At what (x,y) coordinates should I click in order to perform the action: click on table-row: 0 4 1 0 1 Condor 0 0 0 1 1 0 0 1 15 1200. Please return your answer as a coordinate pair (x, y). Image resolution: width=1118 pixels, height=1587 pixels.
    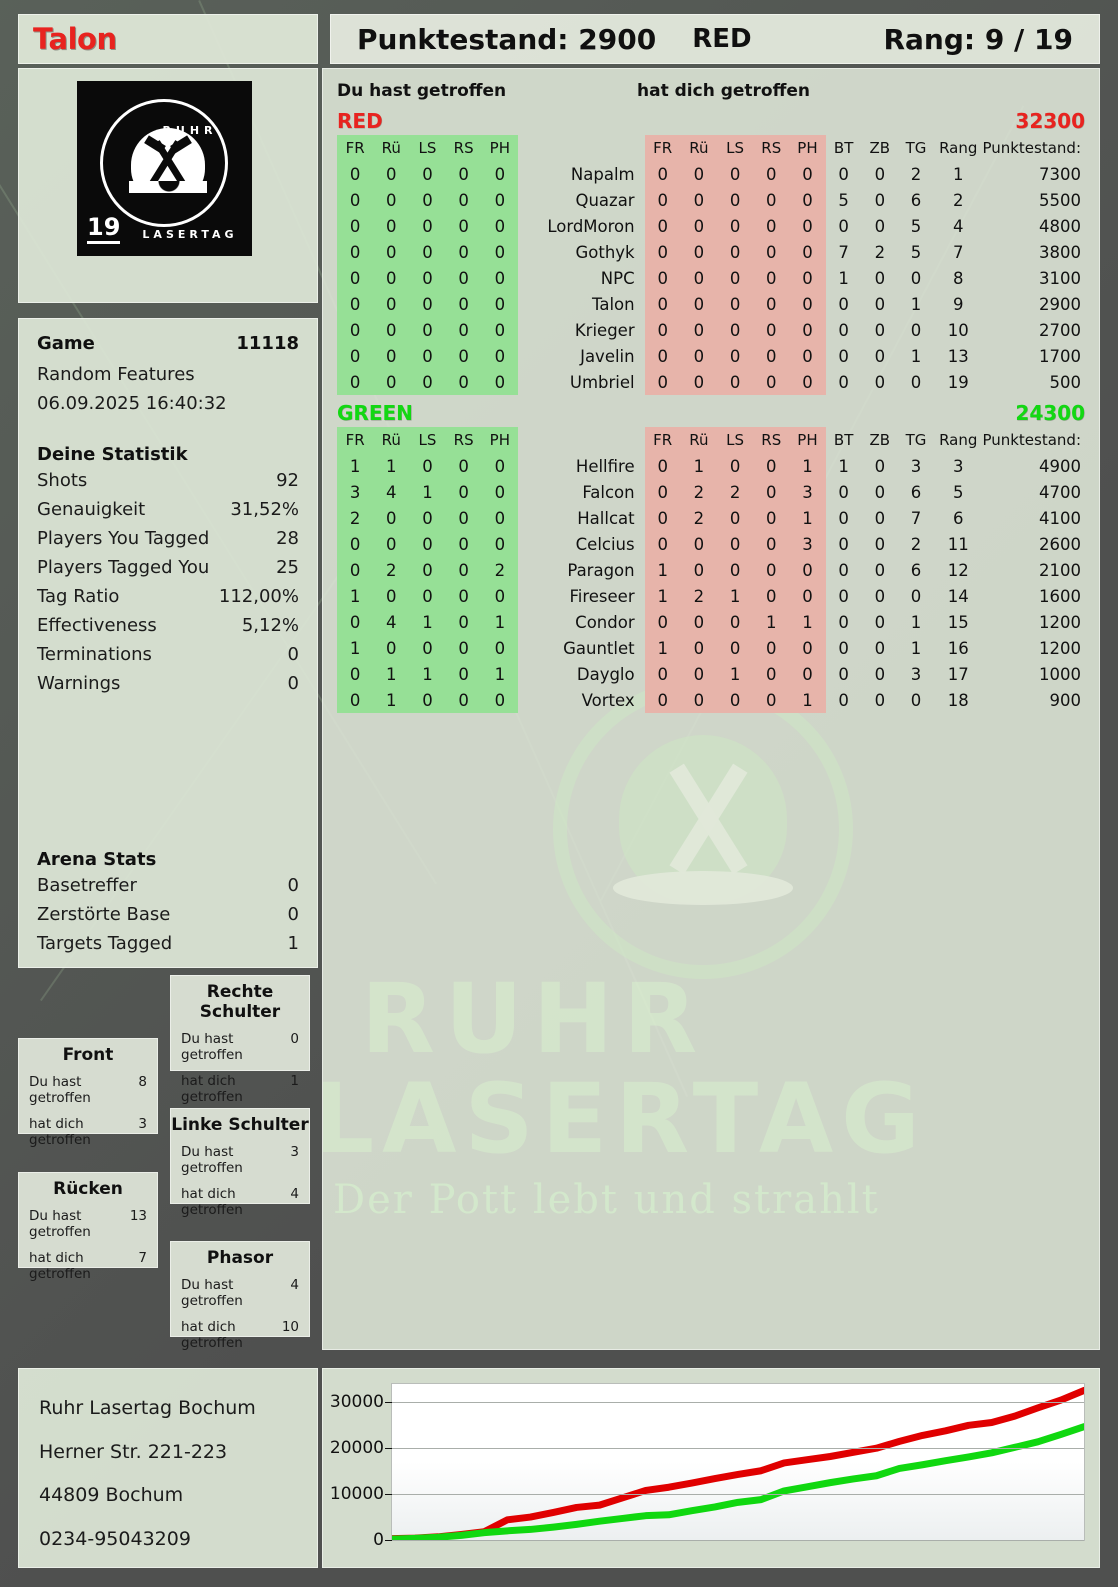
    Looking at the image, I should click on (712, 622).